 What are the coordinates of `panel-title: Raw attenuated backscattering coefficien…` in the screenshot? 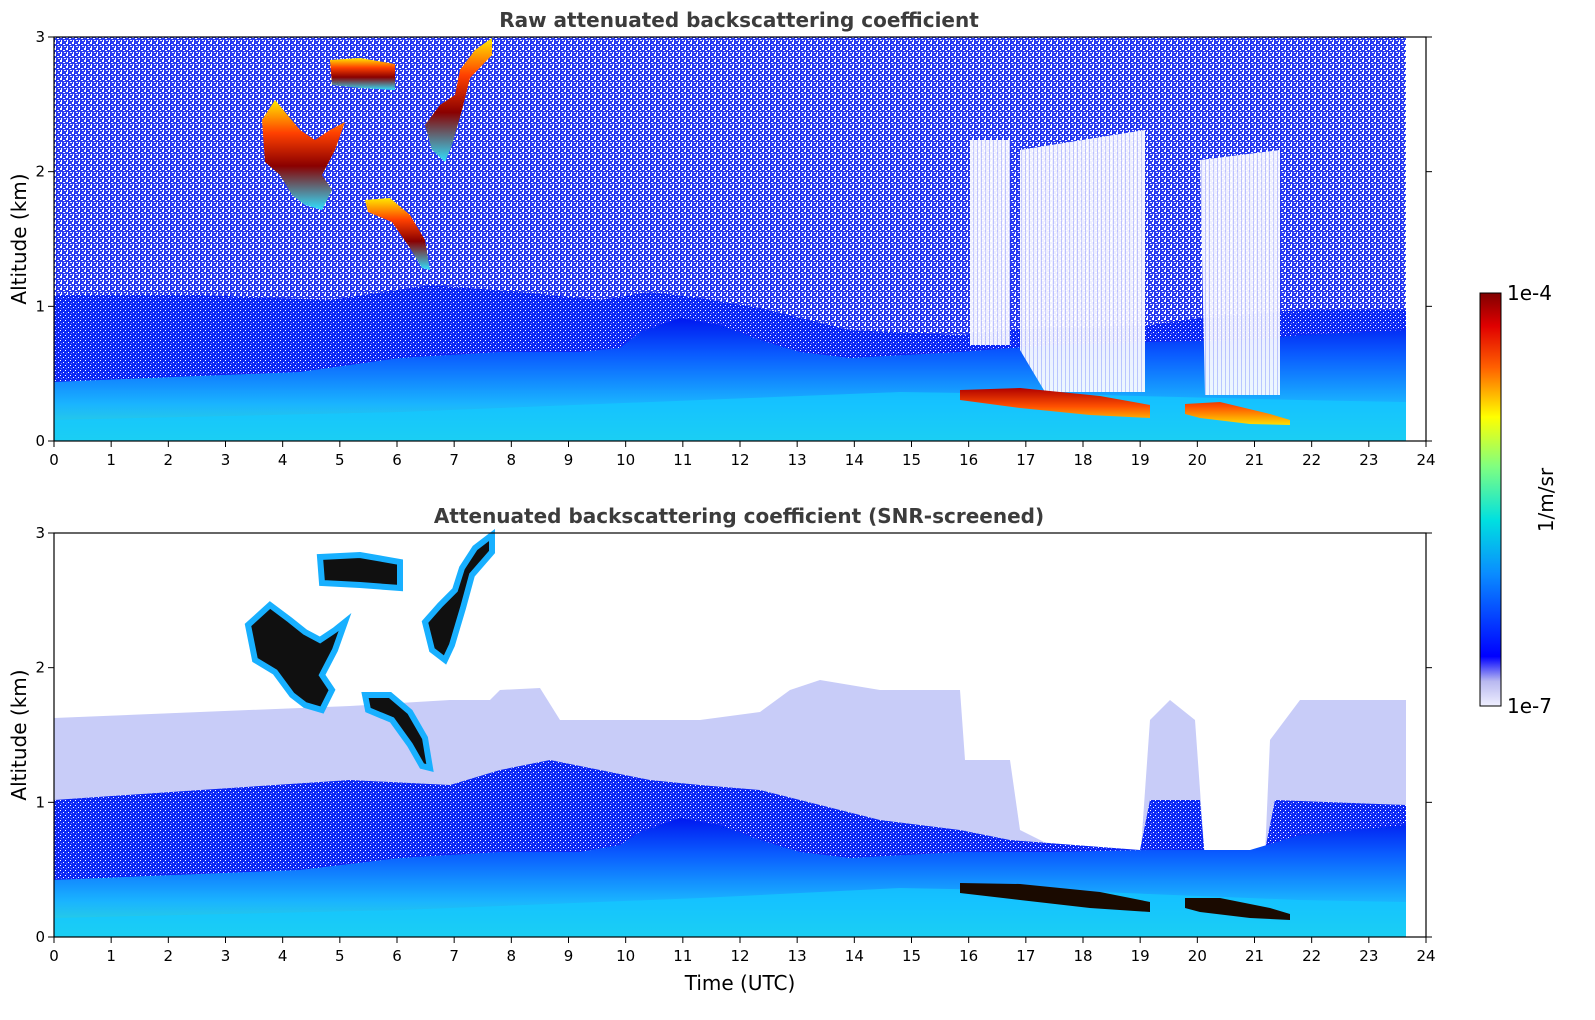 It's located at (739, 20).